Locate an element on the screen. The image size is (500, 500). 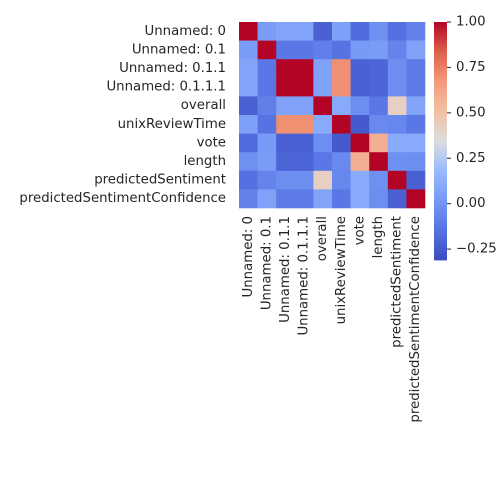
column-label: Unnamed: 0 is located at coordinates (248, 256).